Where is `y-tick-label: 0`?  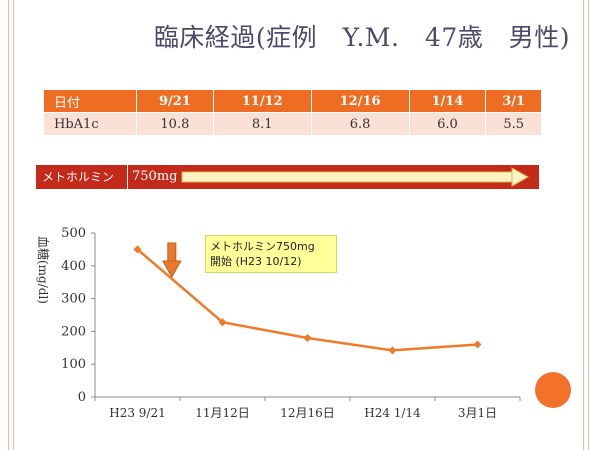 y-tick-label: 0 is located at coordinates (82, 397).